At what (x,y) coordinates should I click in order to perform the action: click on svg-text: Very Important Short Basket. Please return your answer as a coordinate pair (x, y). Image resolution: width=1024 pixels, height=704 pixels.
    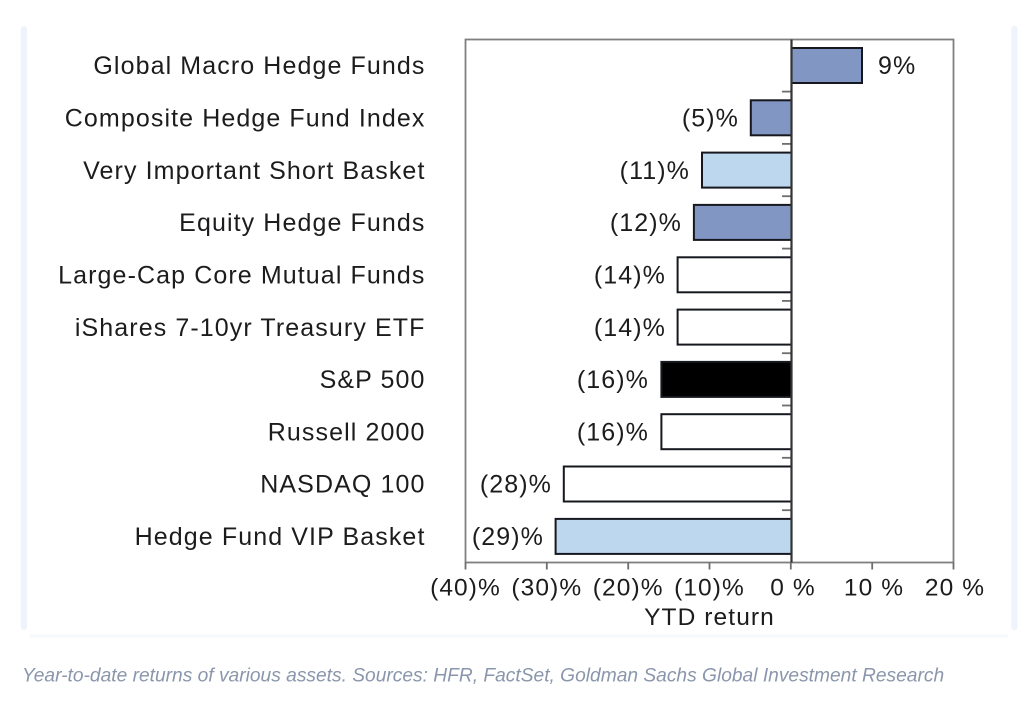
    Looking at the image, I should click on (254, 171).